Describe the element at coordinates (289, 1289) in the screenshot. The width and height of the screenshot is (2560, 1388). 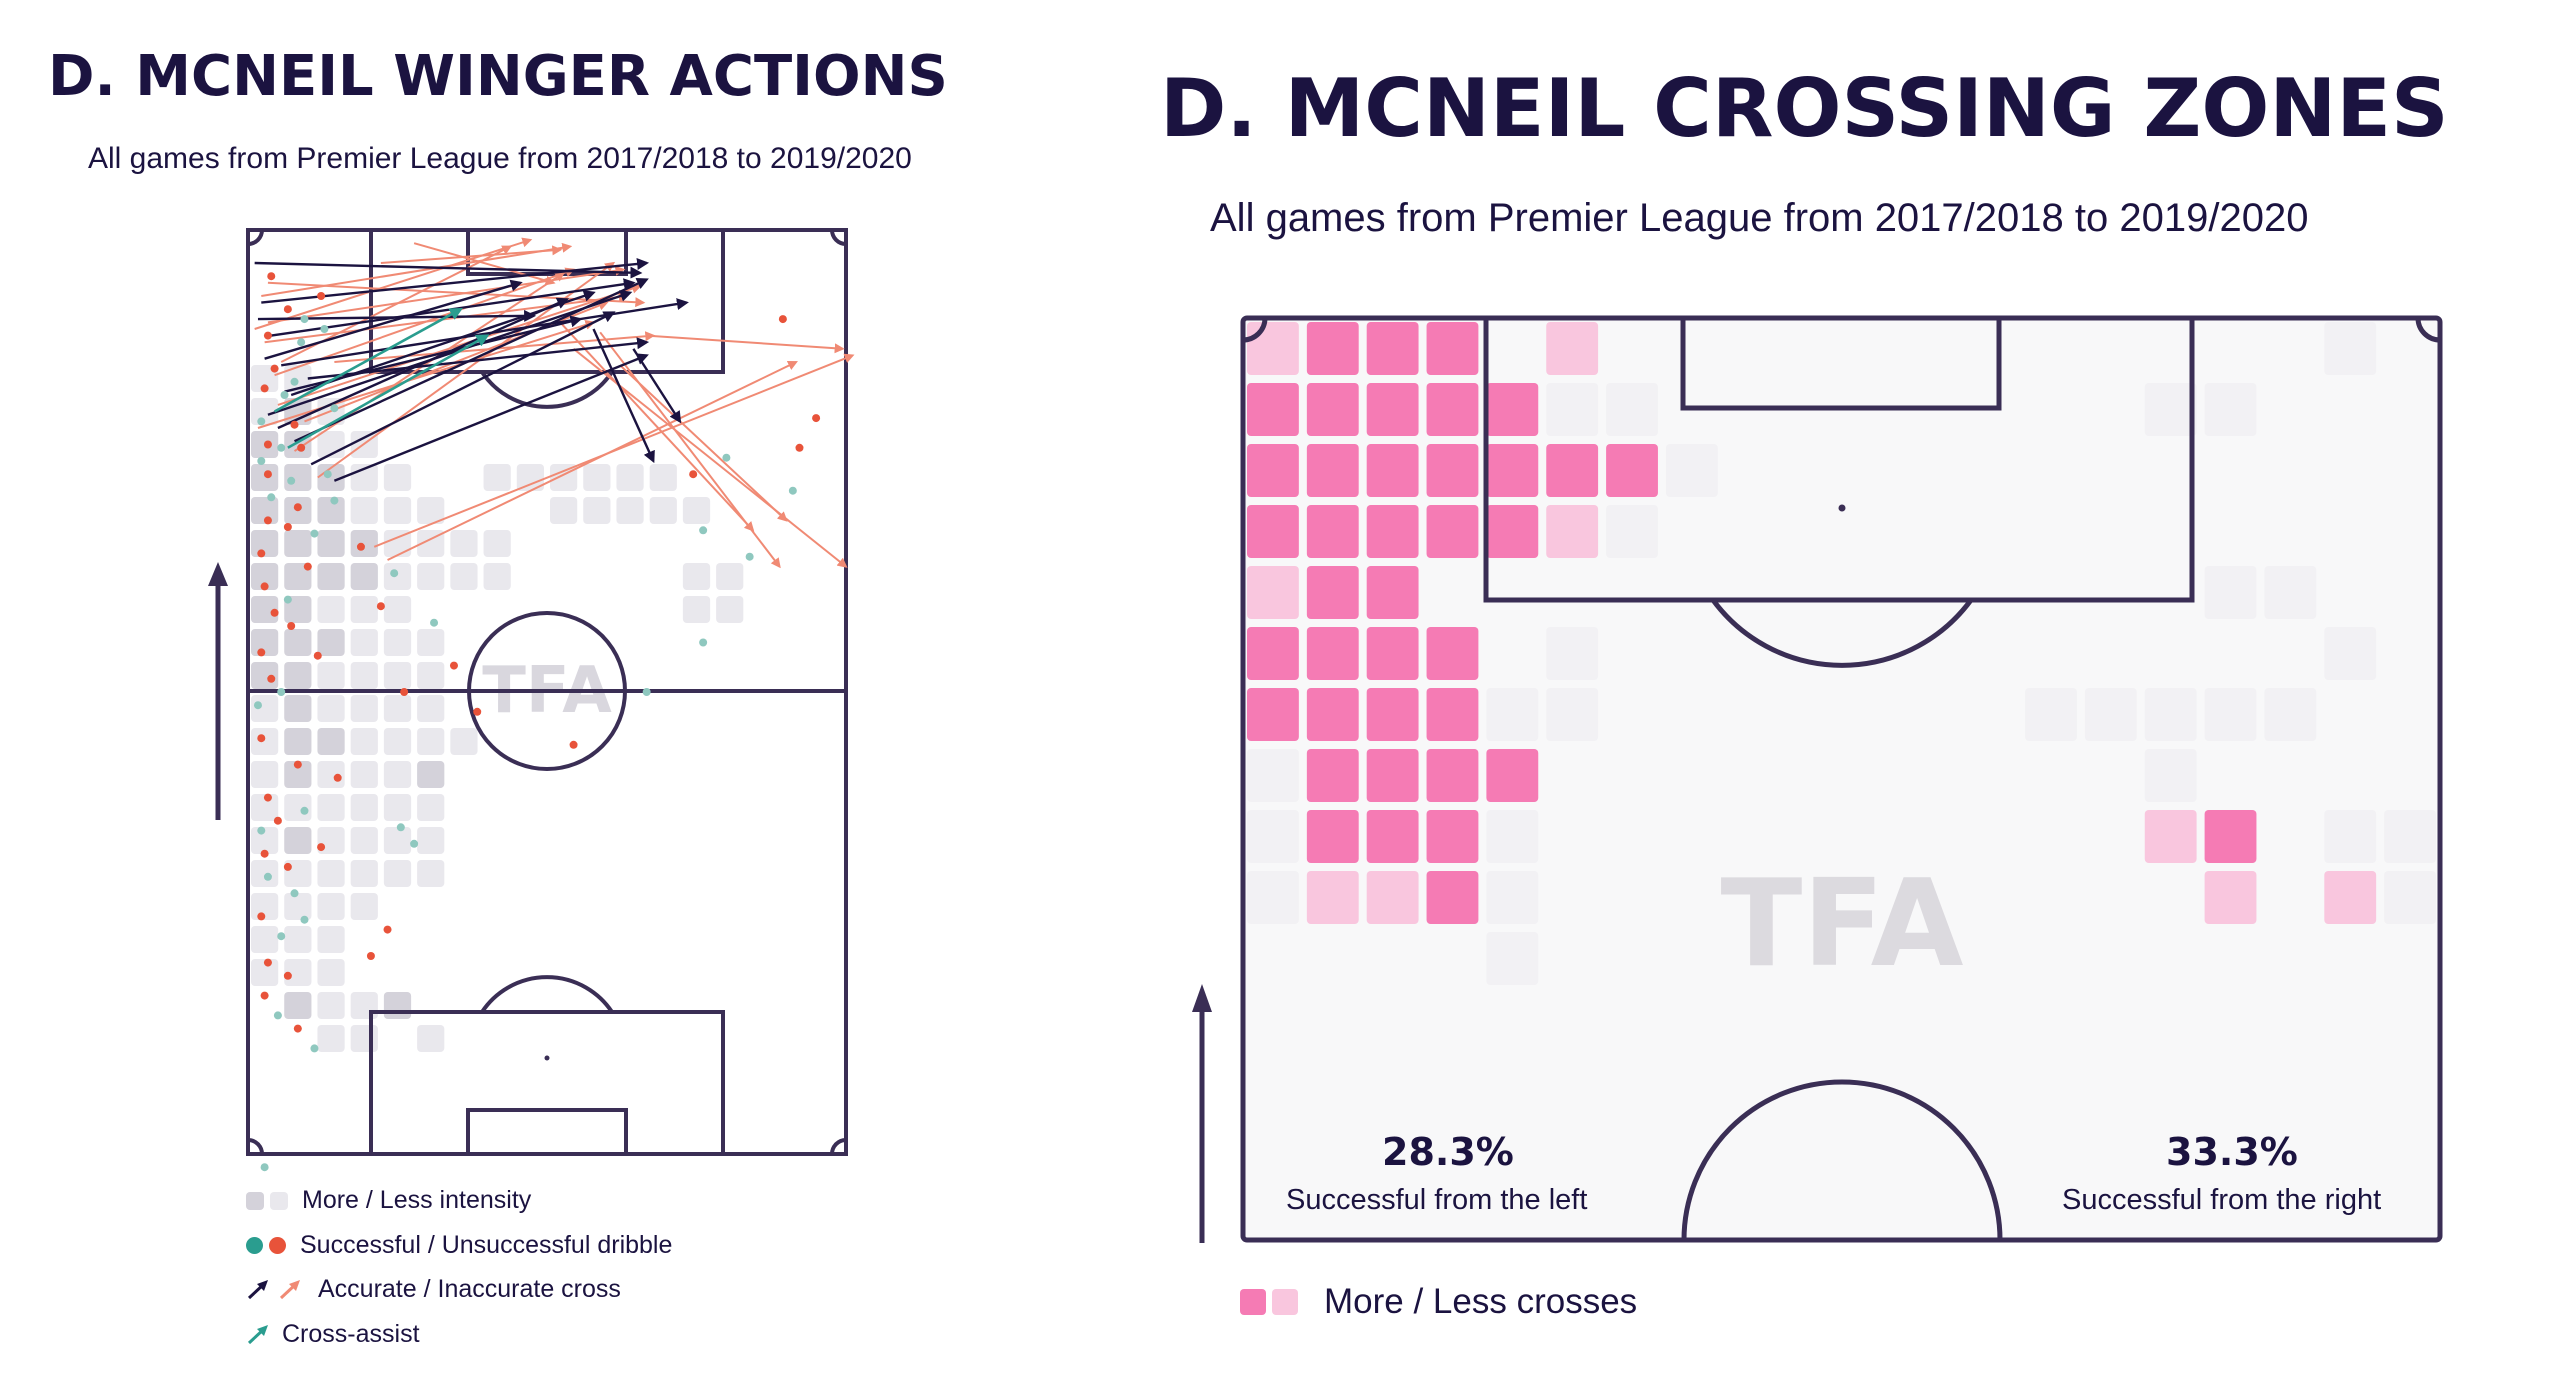
I see `inaccurate-cross-arrow-icon` at that location.